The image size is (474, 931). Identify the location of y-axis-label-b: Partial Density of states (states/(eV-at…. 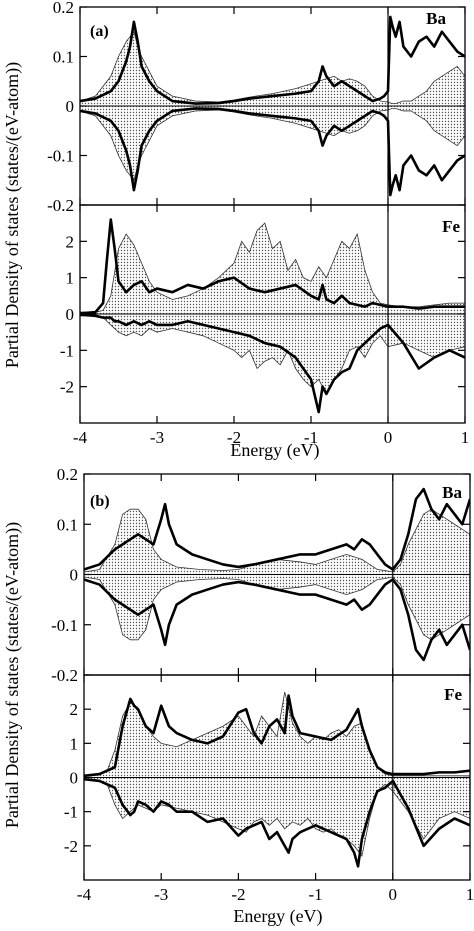
(12, 675).